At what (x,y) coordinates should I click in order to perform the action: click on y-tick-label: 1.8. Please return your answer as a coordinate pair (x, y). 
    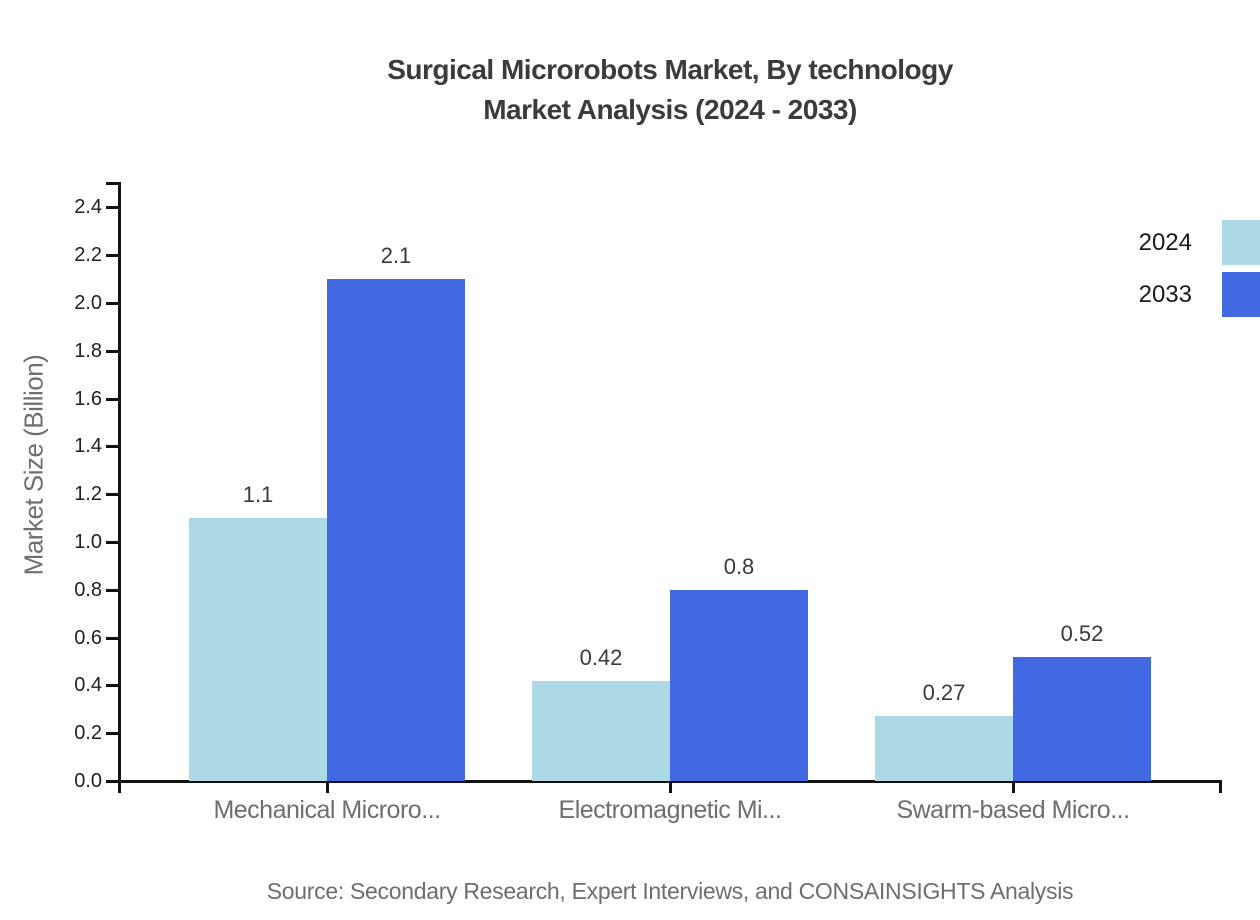
    Looking at the image, I should click on (88, 351).